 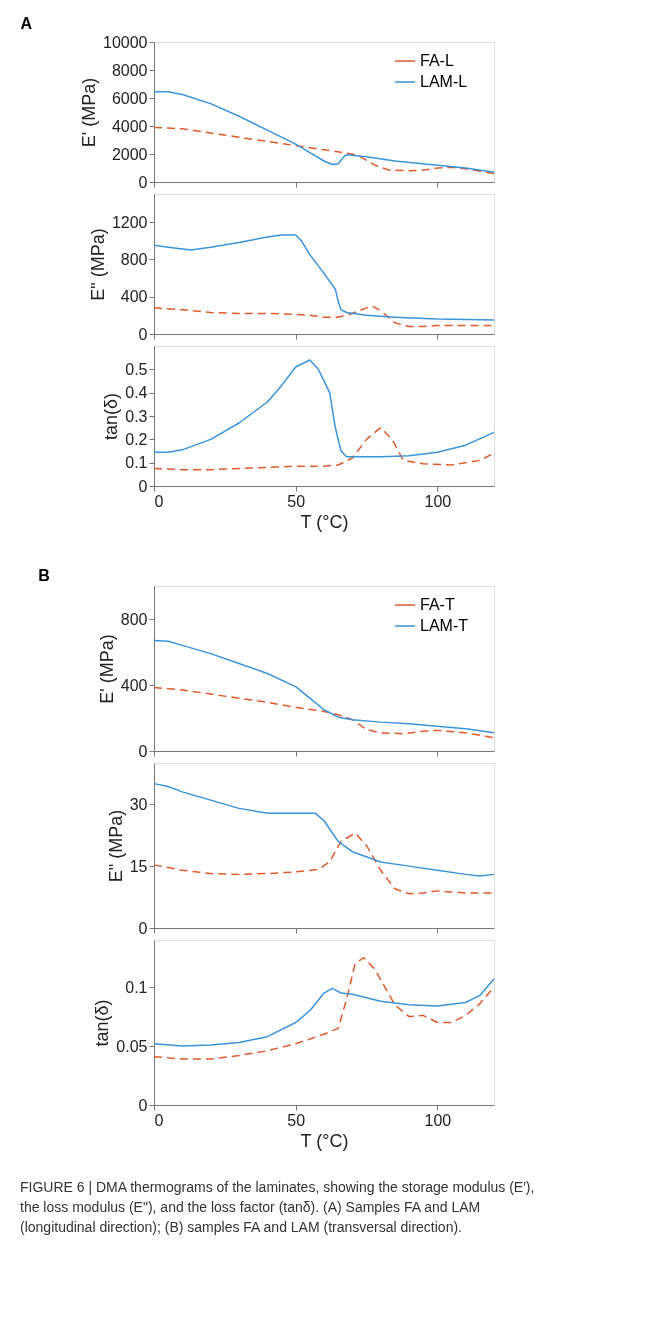 What do you see at coordinates (129, 126) in the screenshot?
I see `y-tick-label: 4000` at bounding box center [129, 126].